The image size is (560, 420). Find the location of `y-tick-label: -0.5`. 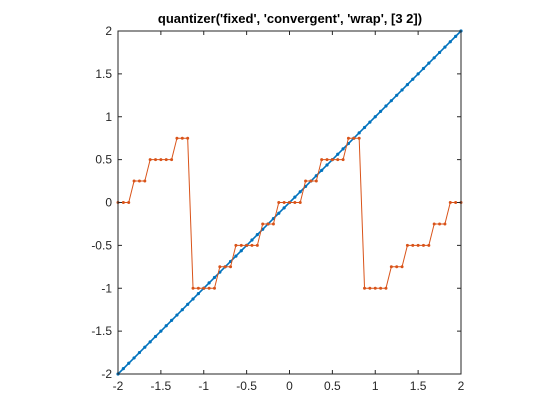

y-tick-label: -0.5 is located at coordinates (101, 245).